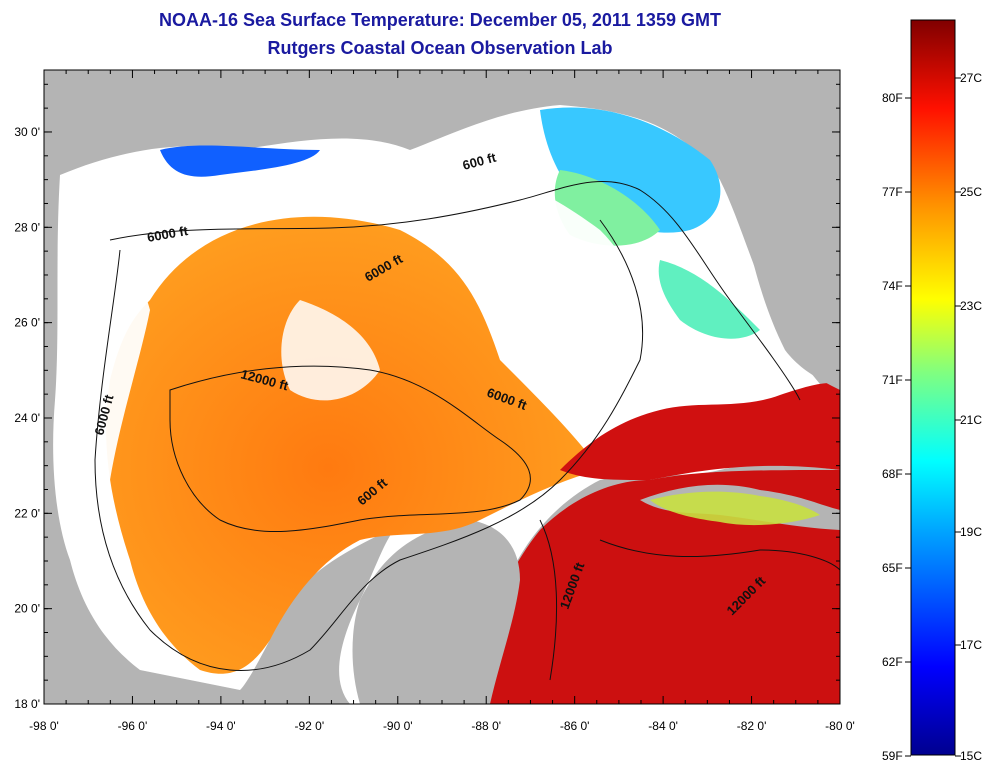  What do you see at coordinates (933, 387) in the screenshot?
I see `colorbar` at bounding box center [933, 387].